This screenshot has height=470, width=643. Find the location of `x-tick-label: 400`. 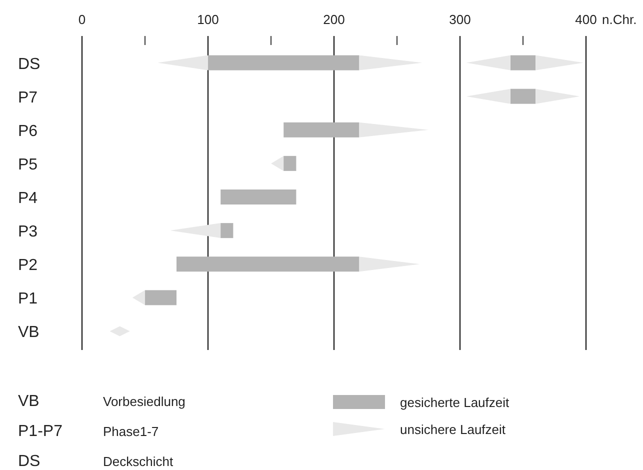

x-tick-label: 400 is located at coordinates (586, 19).